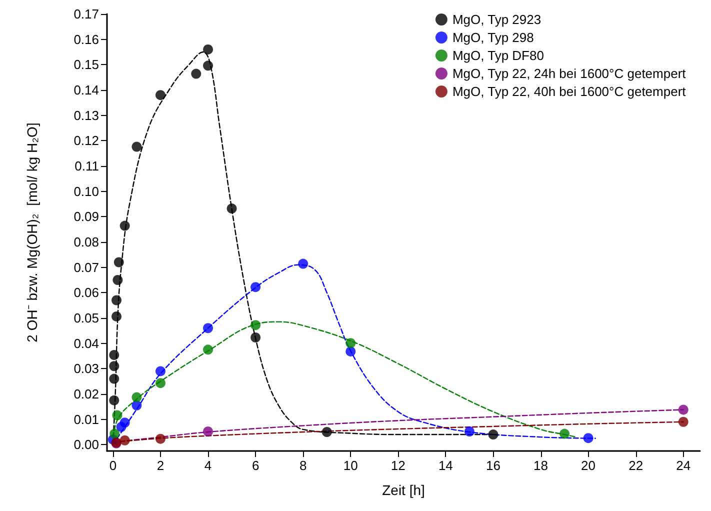 The image size is (711, 511). I want to click on y-tick-label: 0.05, so click(86, 318).